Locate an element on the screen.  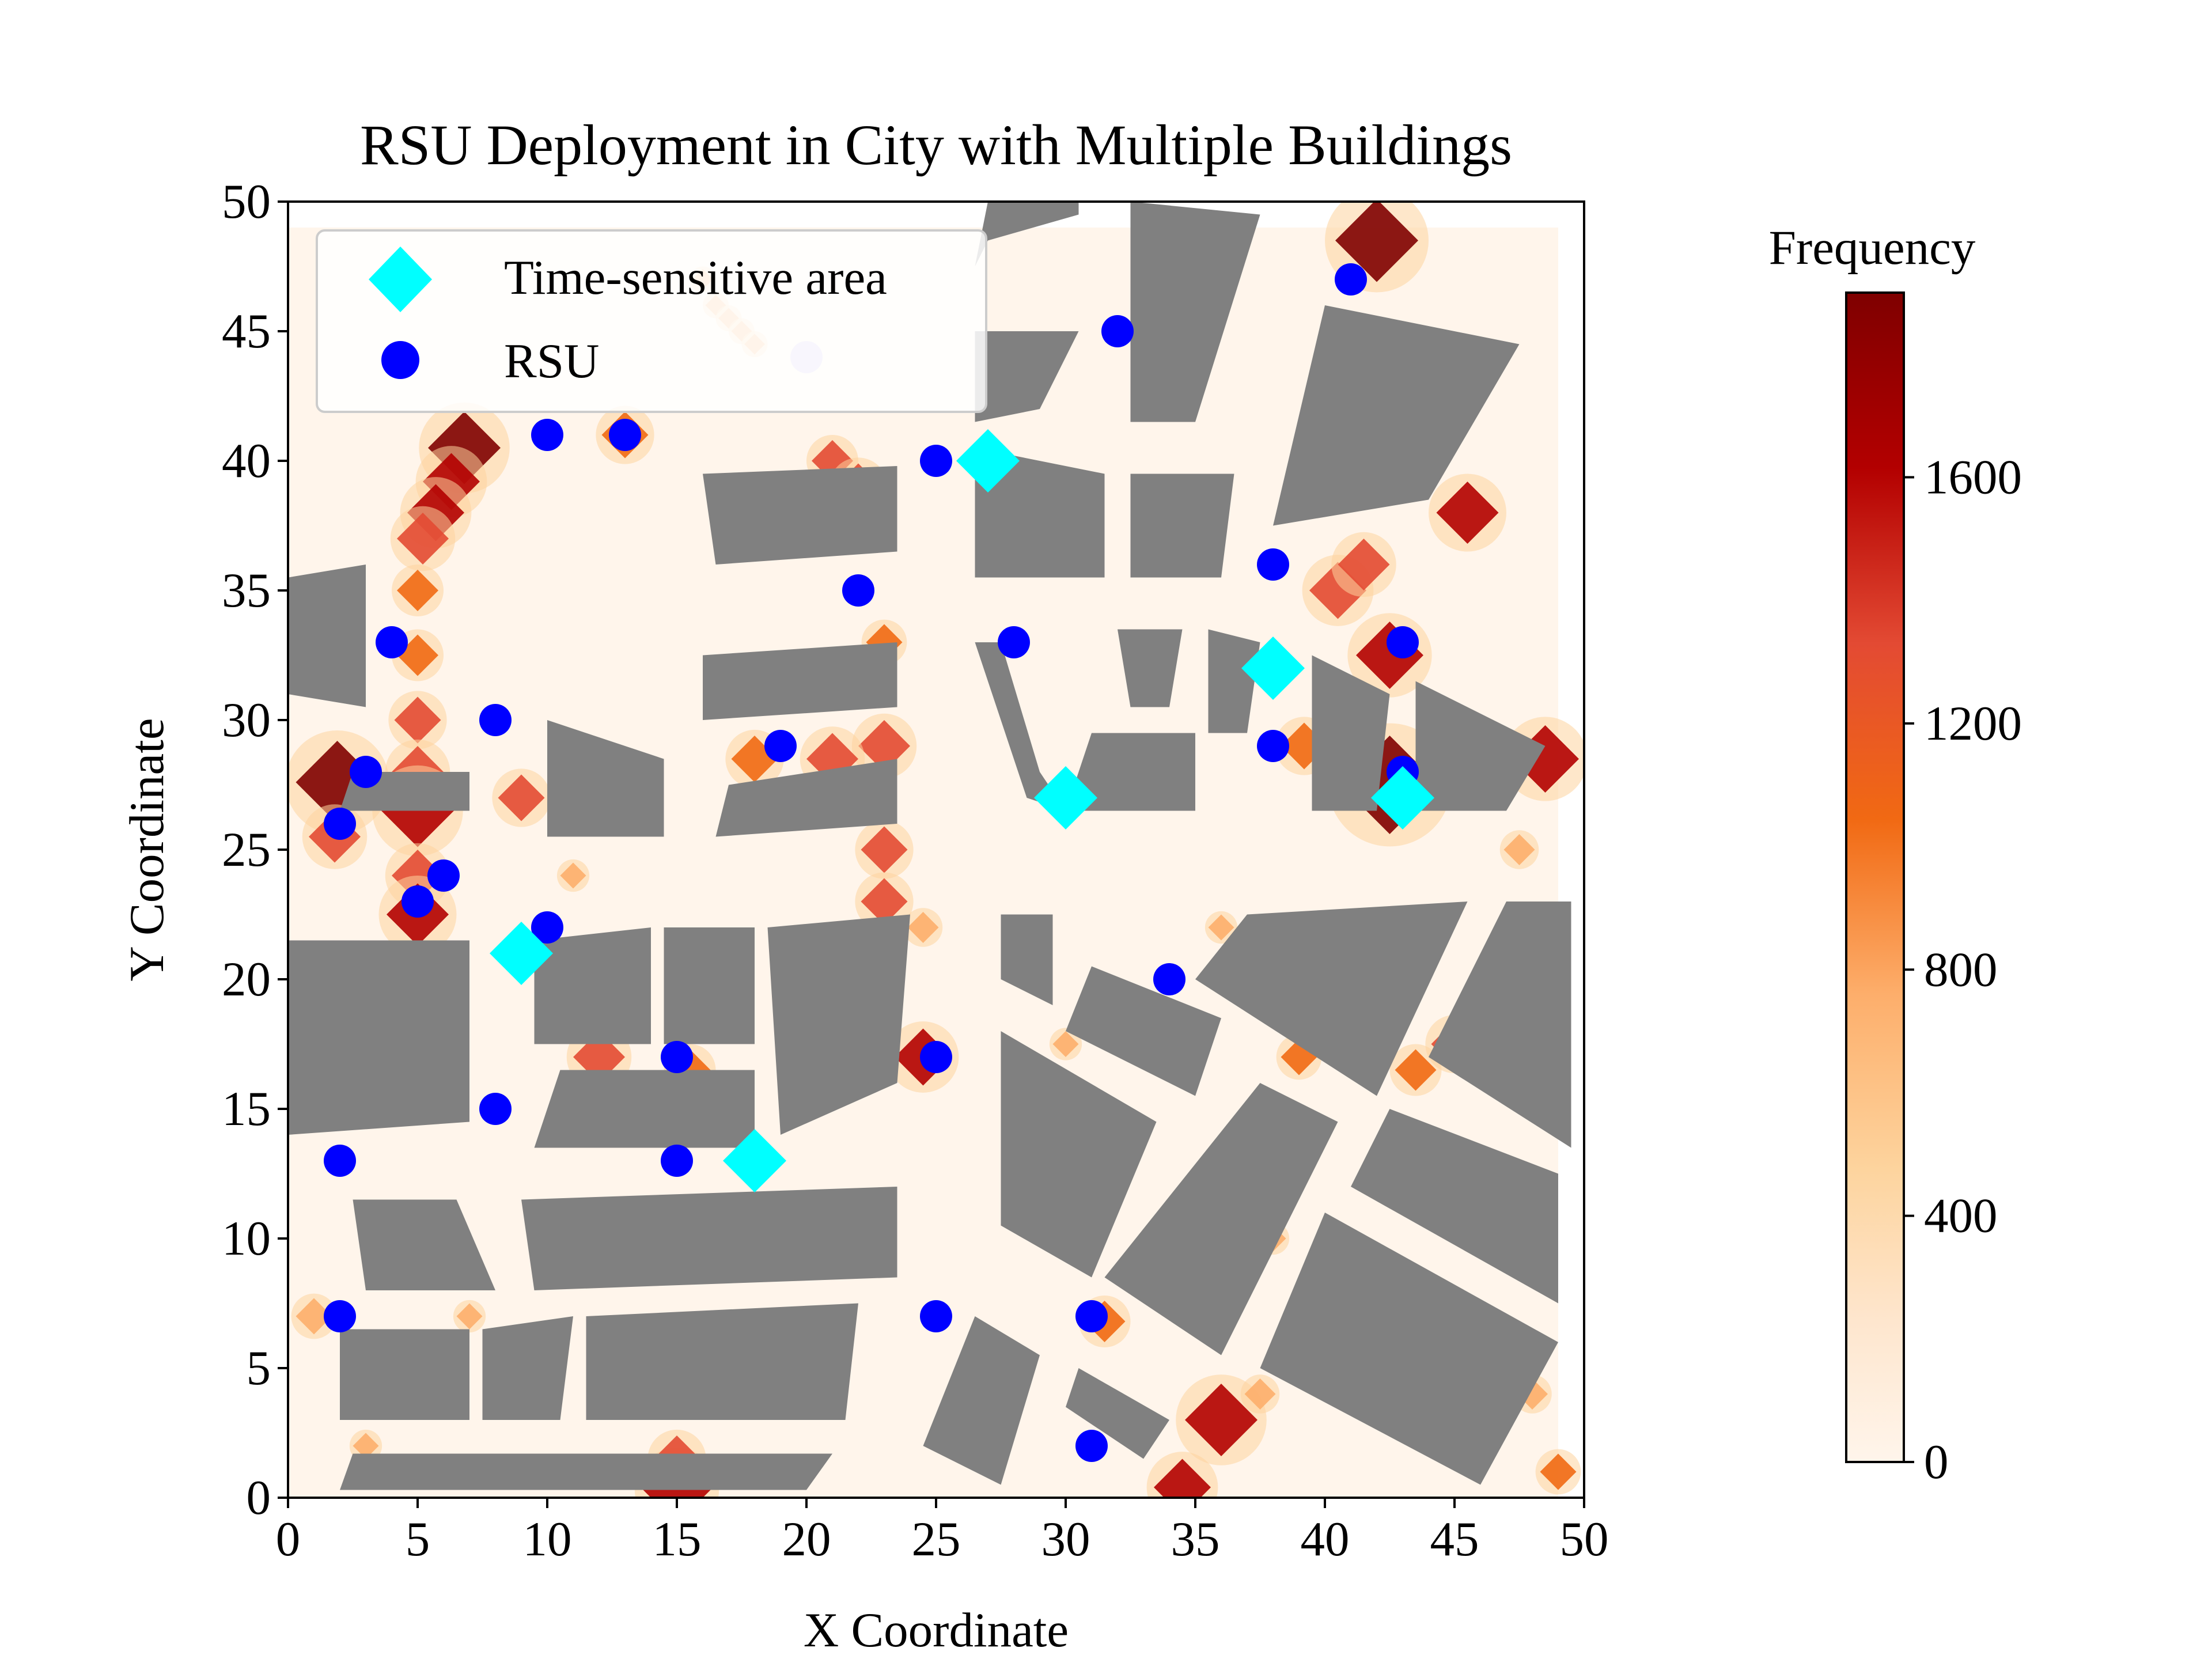
y-tick-label-50: 50 is located at coordinates (246, 202).